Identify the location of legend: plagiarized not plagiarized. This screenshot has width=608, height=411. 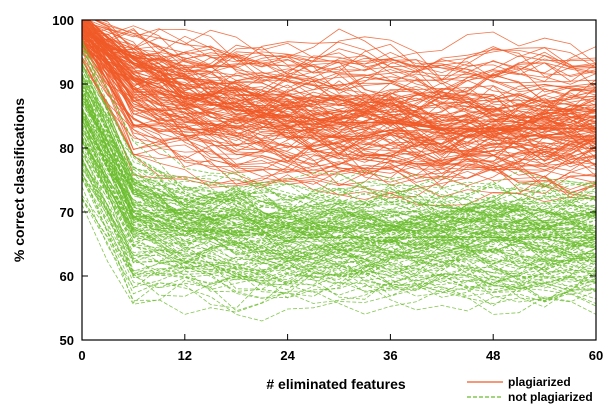
(530, 389).